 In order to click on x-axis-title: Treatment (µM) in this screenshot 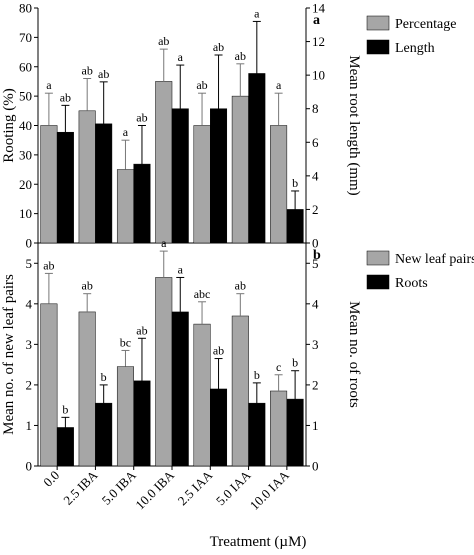, I will do `click(258, 542)`.